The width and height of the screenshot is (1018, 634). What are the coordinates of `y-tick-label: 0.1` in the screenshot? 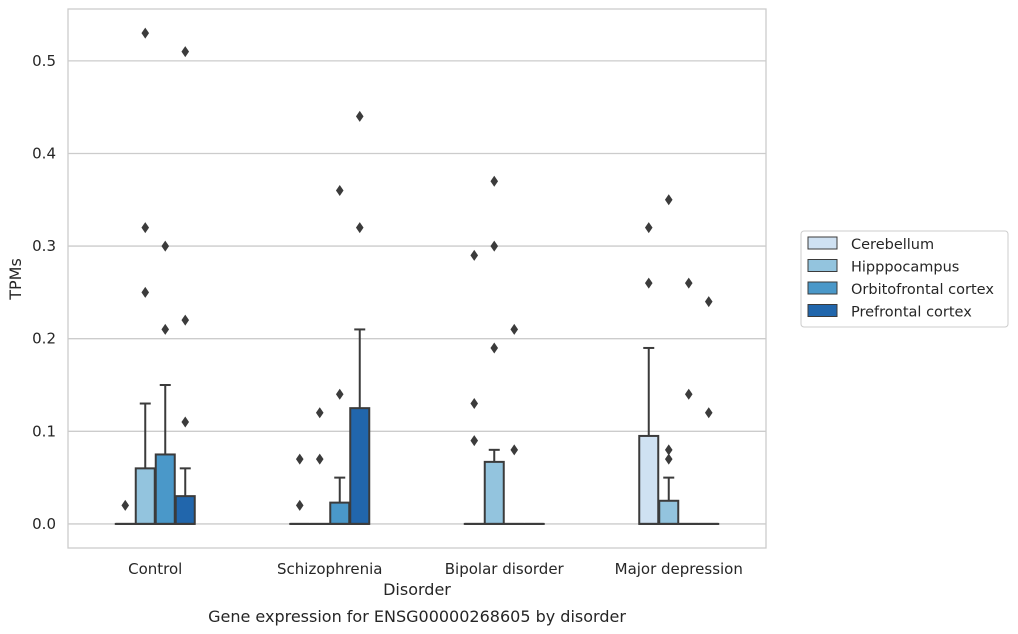 It's located at (44, 431).